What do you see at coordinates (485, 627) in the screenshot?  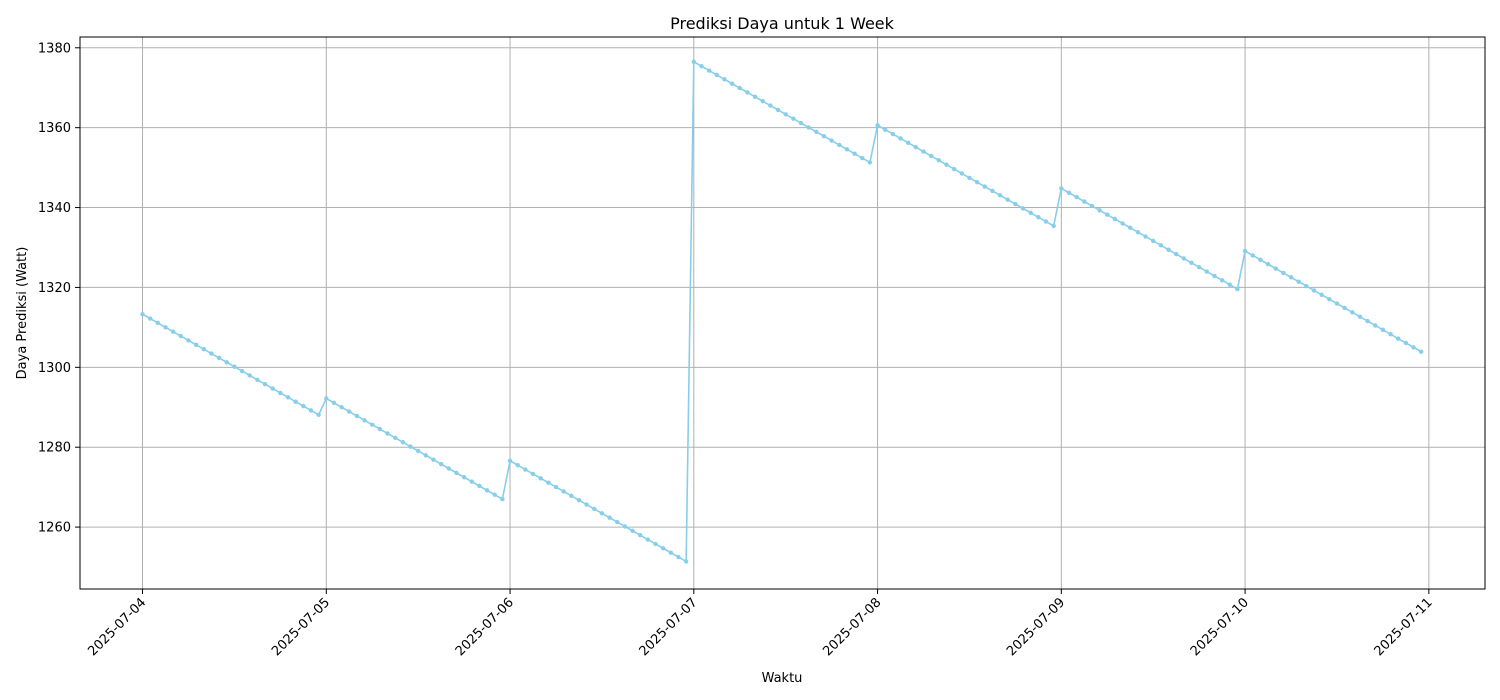 I see `x-tick-label: 2025-07-06` at bounding box center [485, 627].